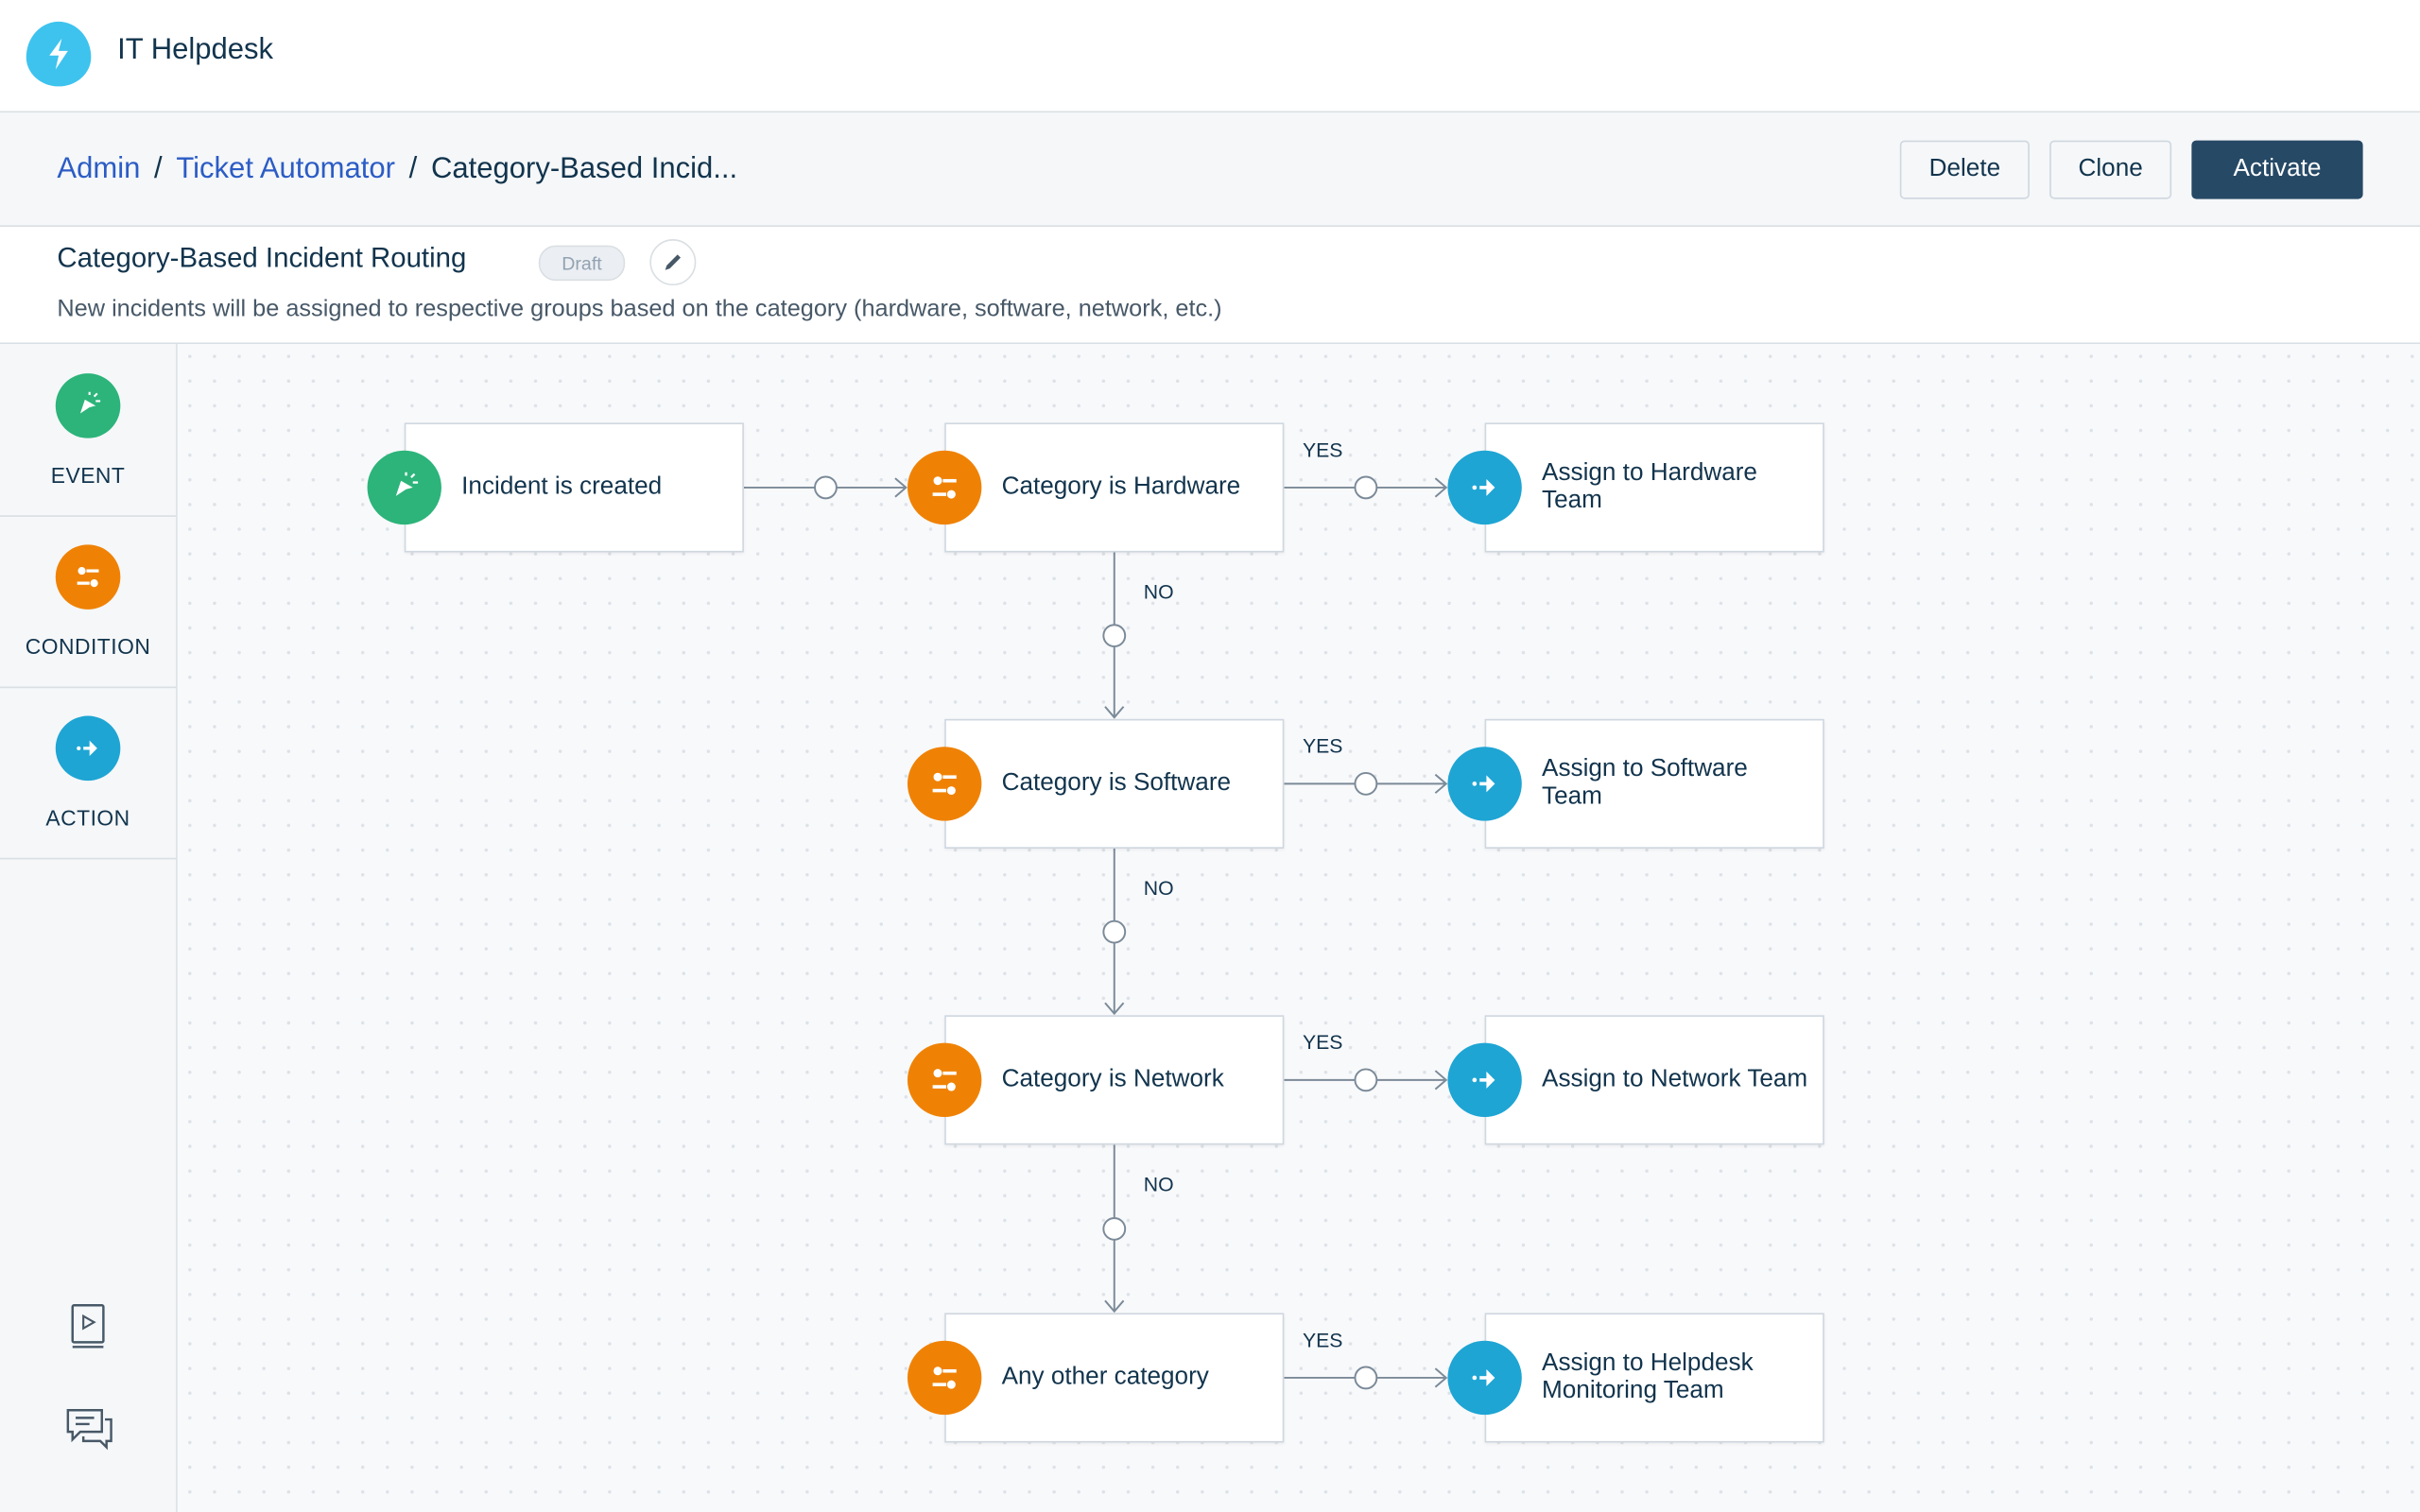  I want to click on action-node: Assign to Hardware Team, so click(1654, 487).